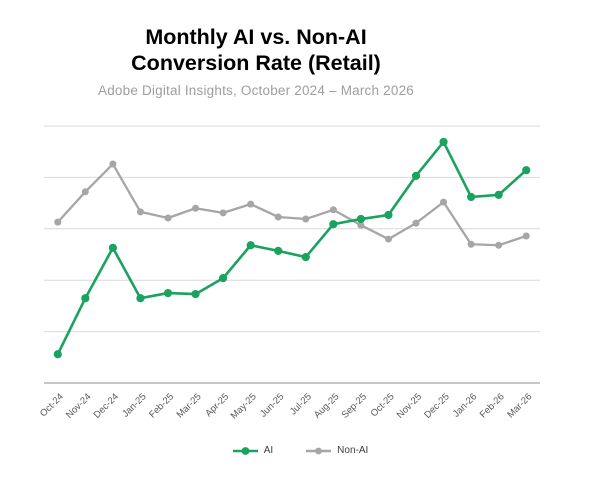  I want to click on x-axis-label-dec-25: Dec-25, so click(436, 405).